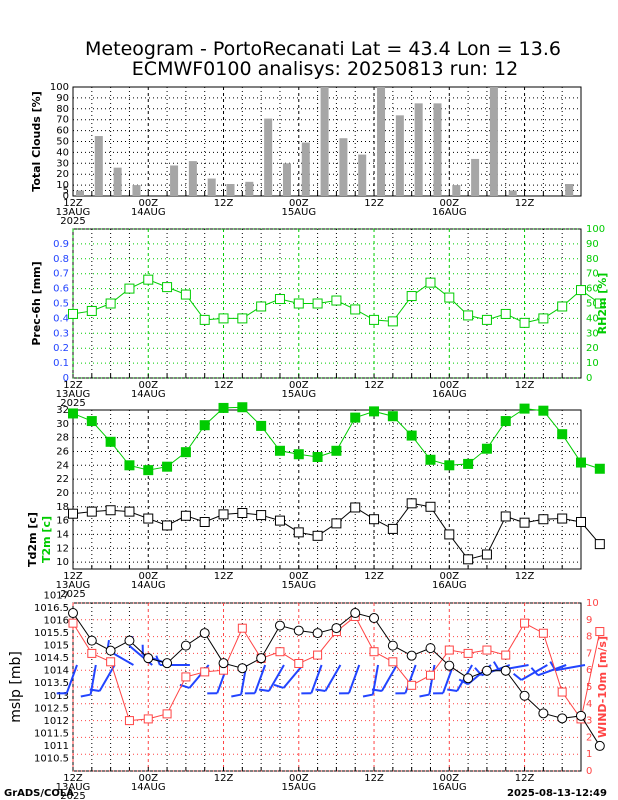  I want to click on y-axis-label: mslp [mb], so click(16, 687).